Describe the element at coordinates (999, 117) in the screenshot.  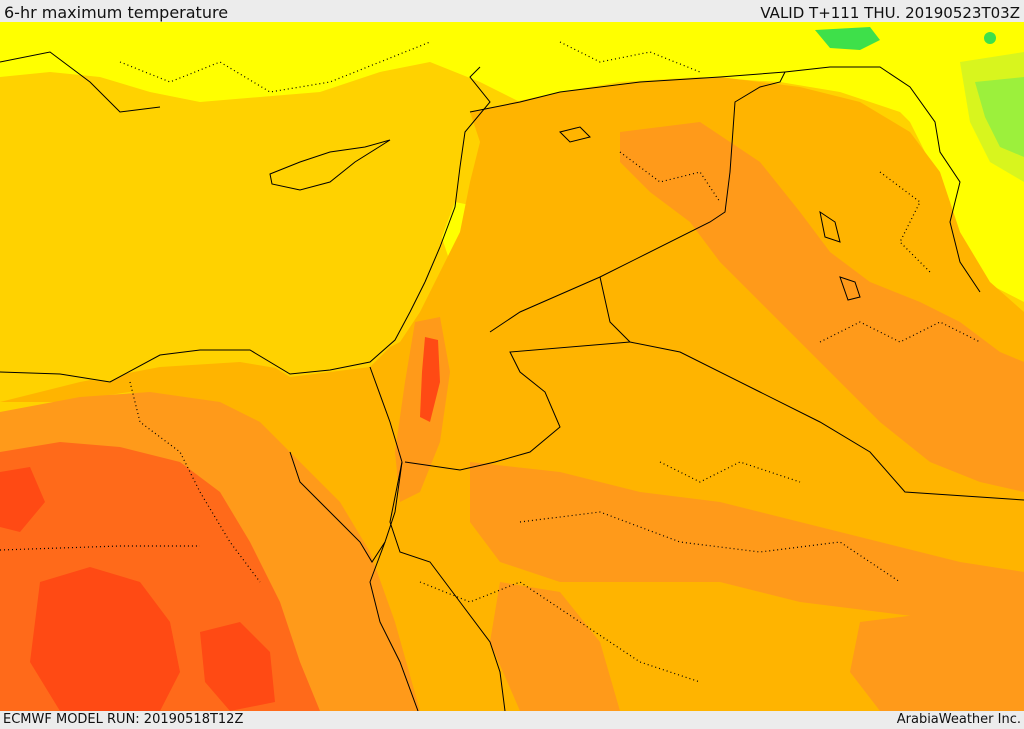
I see `northeast-cooler-patch` at that location.